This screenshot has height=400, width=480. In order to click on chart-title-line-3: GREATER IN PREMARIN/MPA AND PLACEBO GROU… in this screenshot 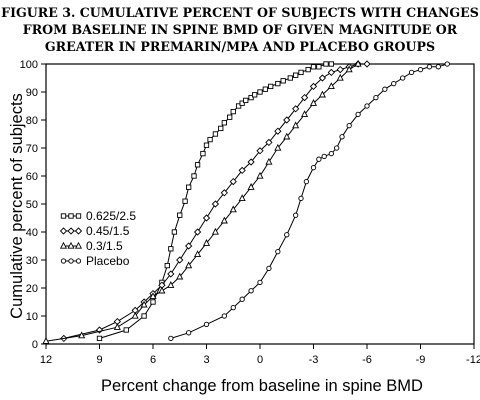, I will do `click(240, 46)`.